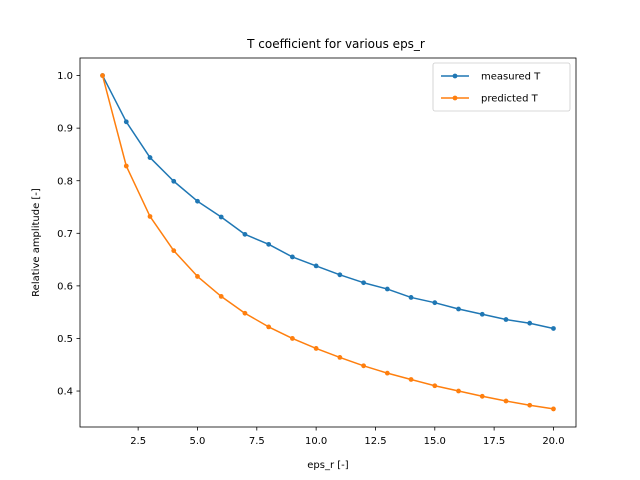 The height and width of the screenshot is (480, 640). I want to click on y-tick-label: 1.0, so click(65, 76).